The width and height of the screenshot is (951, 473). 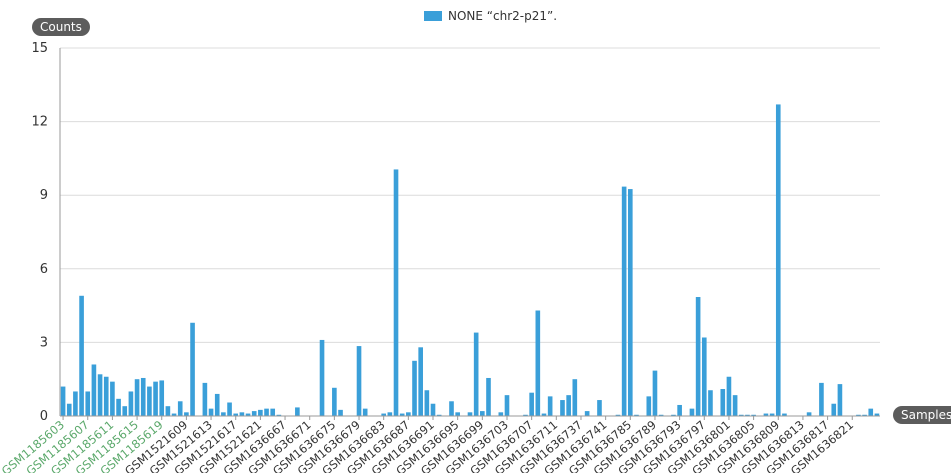 I want to click on legend: NONE “chr2-p21”., so click(x=490, y=16).